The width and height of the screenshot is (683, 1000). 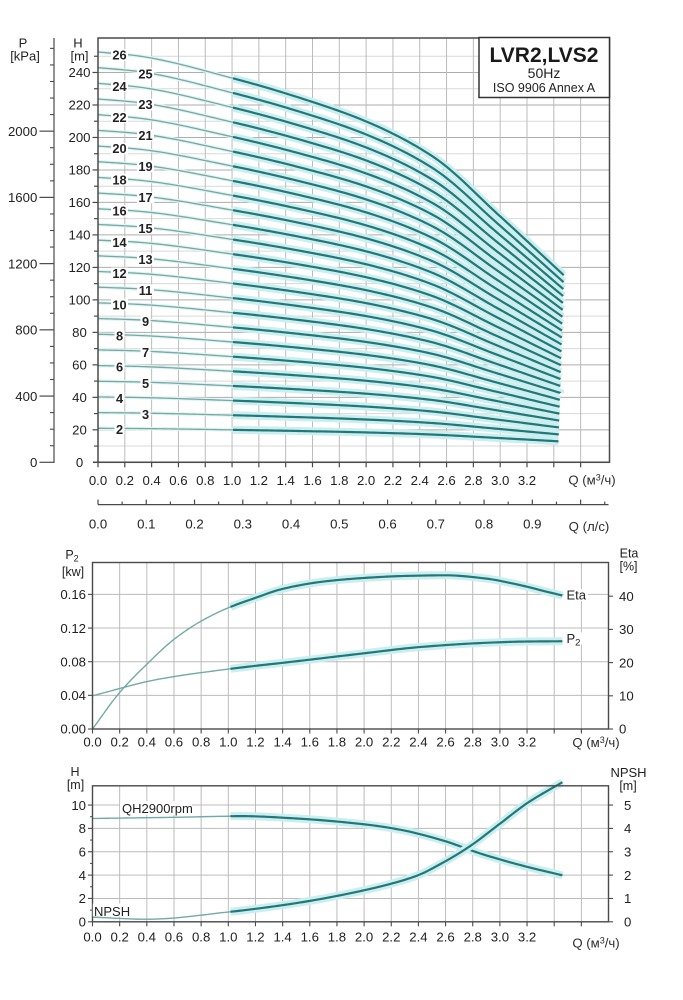 I want to click on svg-text: 0.3, so click(x=243, y=524).